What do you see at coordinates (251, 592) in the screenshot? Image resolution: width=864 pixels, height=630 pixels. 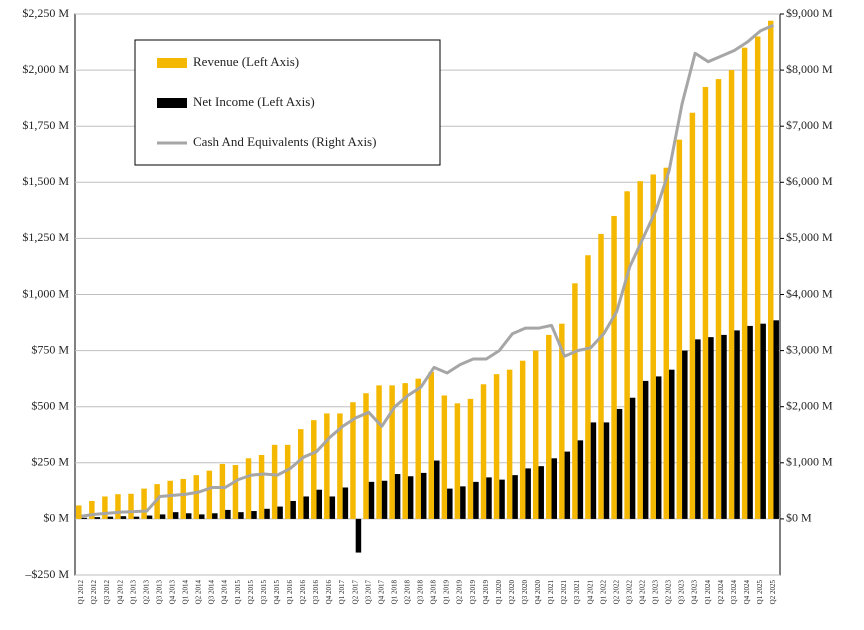 I see `x-tick-label: Q2 2015` at bounding box center [251, 592].